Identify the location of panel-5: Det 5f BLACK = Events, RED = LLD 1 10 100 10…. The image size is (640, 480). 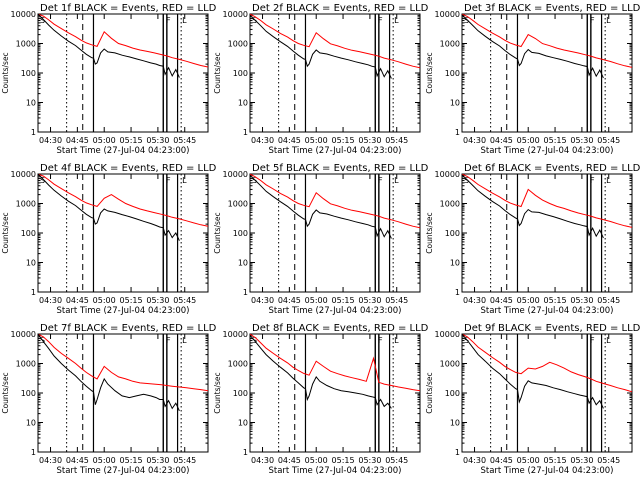
(321, 239).